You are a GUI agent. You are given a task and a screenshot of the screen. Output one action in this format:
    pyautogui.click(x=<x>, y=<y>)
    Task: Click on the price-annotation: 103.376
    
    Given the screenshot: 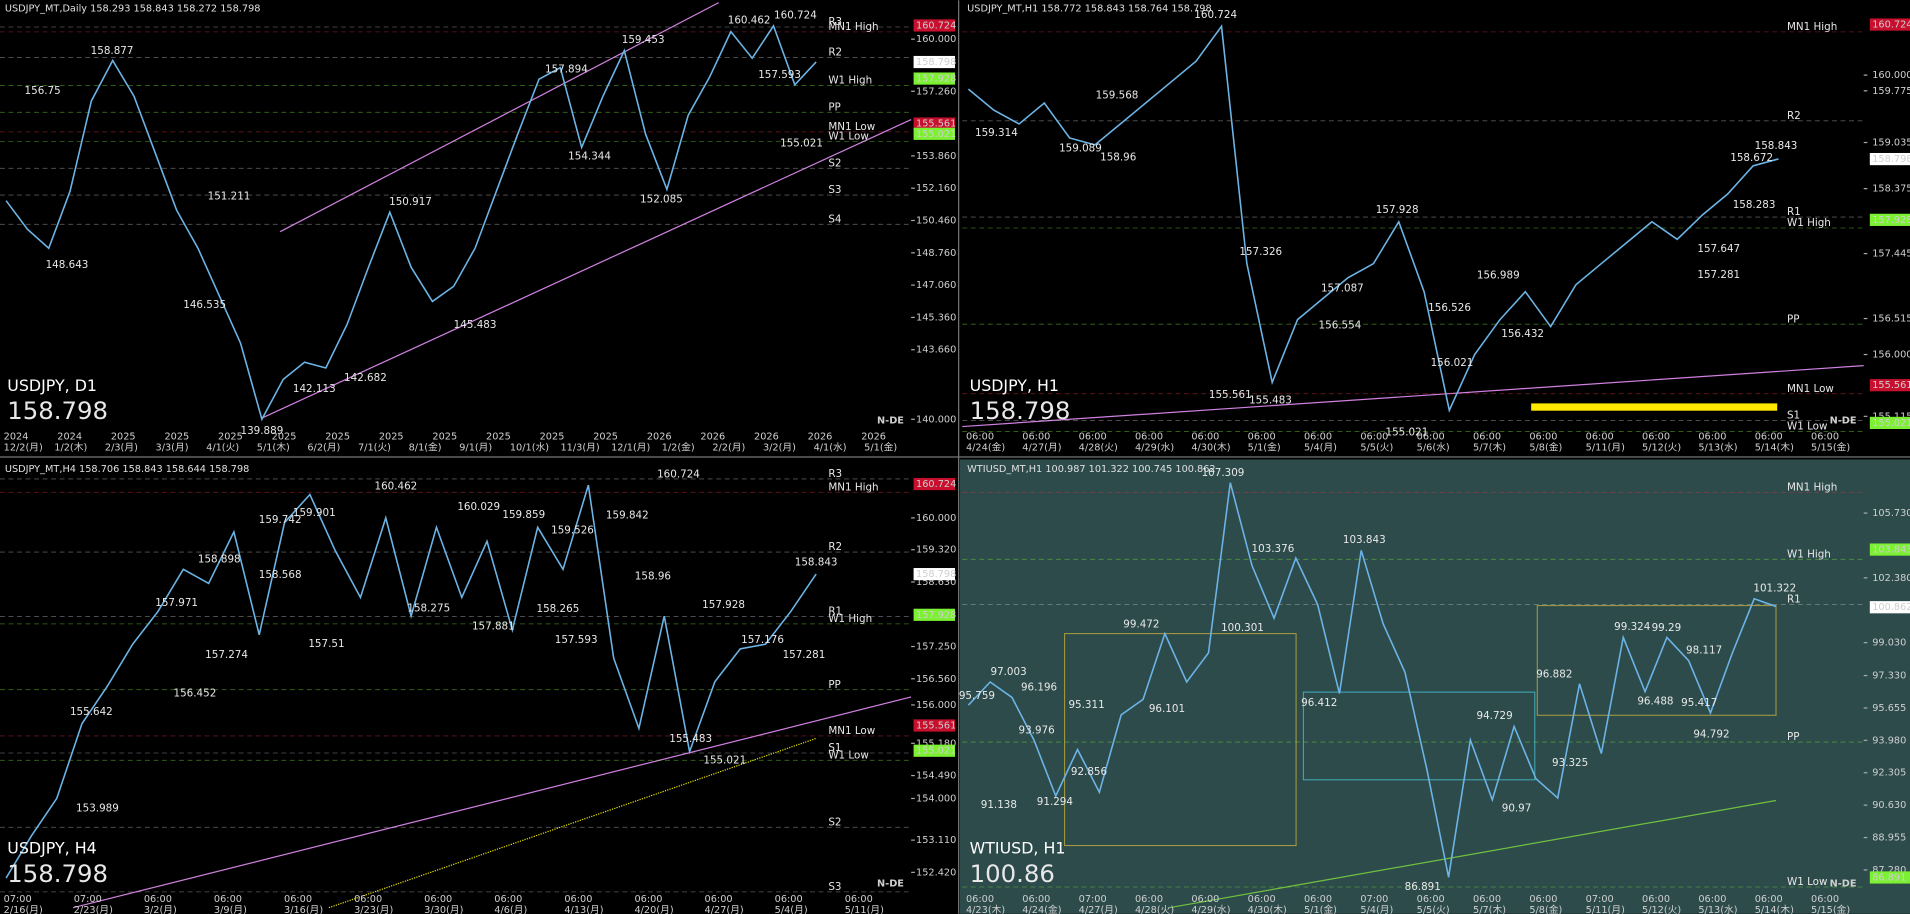 What is the action you would take?
    pyautogui.click(x=1273, y=549)
    